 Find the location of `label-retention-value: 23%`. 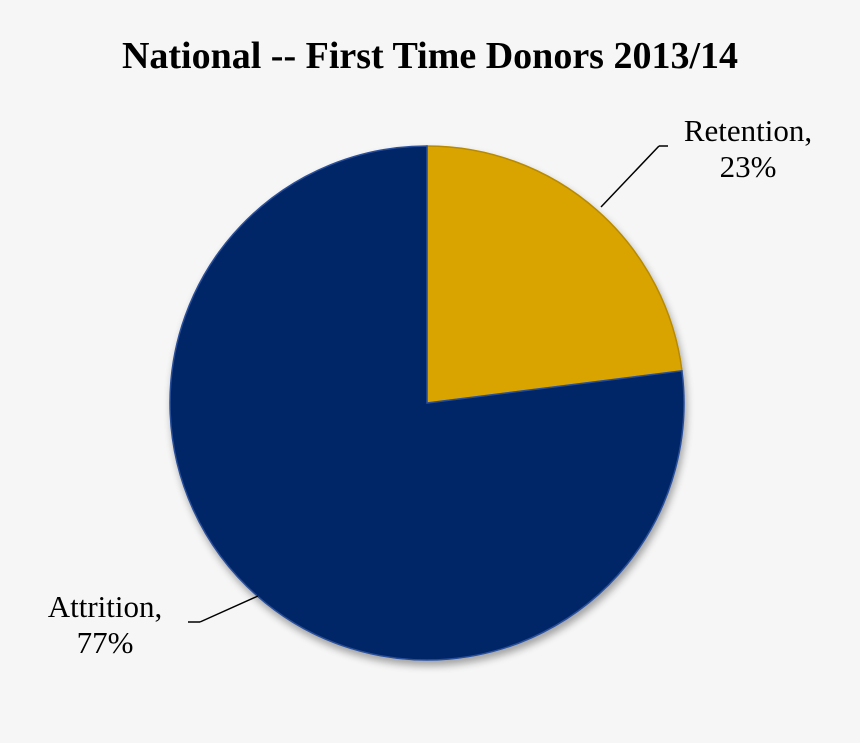

label-retention-value: 23% is located at coordinates (748, 166).